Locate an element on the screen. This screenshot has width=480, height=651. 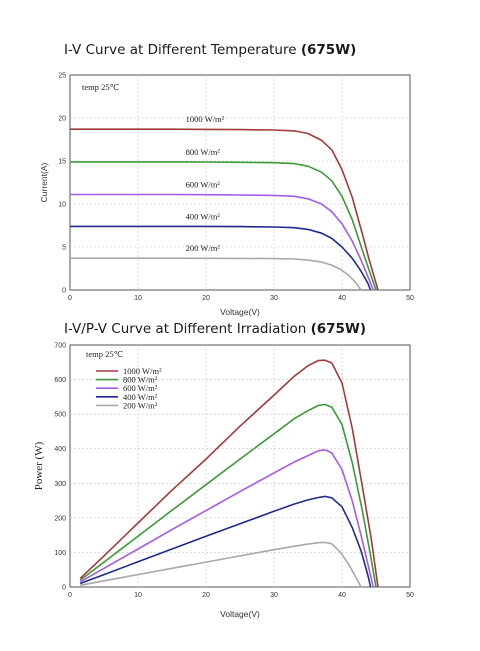
chart-2-title-text: I-V/P-V Curve at Different Irradiation is located at coordinates (185, 329).